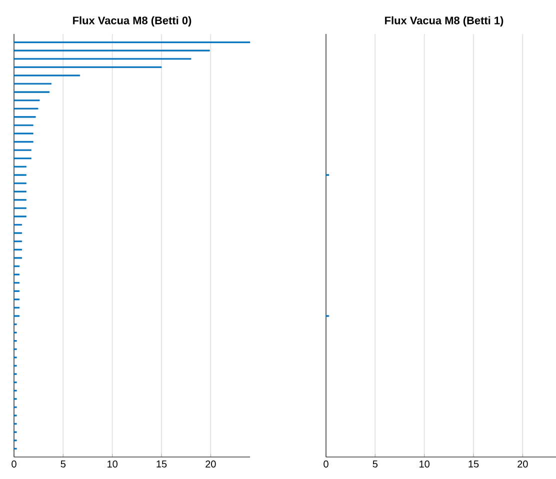 The height and width of the screenshot is (479, 556). Describe the element at coordinates (444, 21) in the screenshot. I see `chart-title: Flux Vacua M8 (Betti 1)` at that location.